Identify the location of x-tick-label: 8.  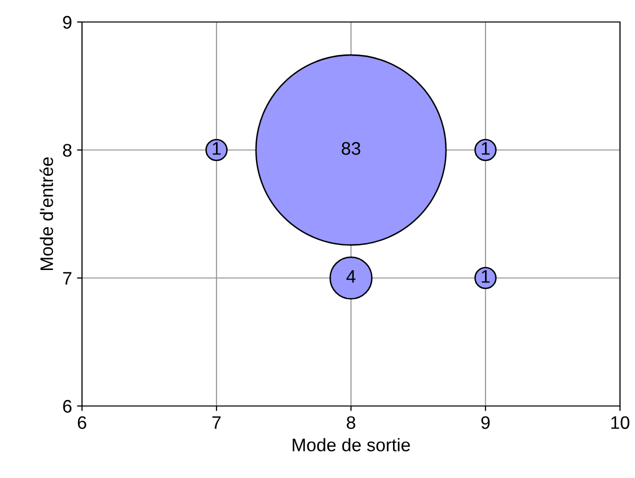
(351, 422).